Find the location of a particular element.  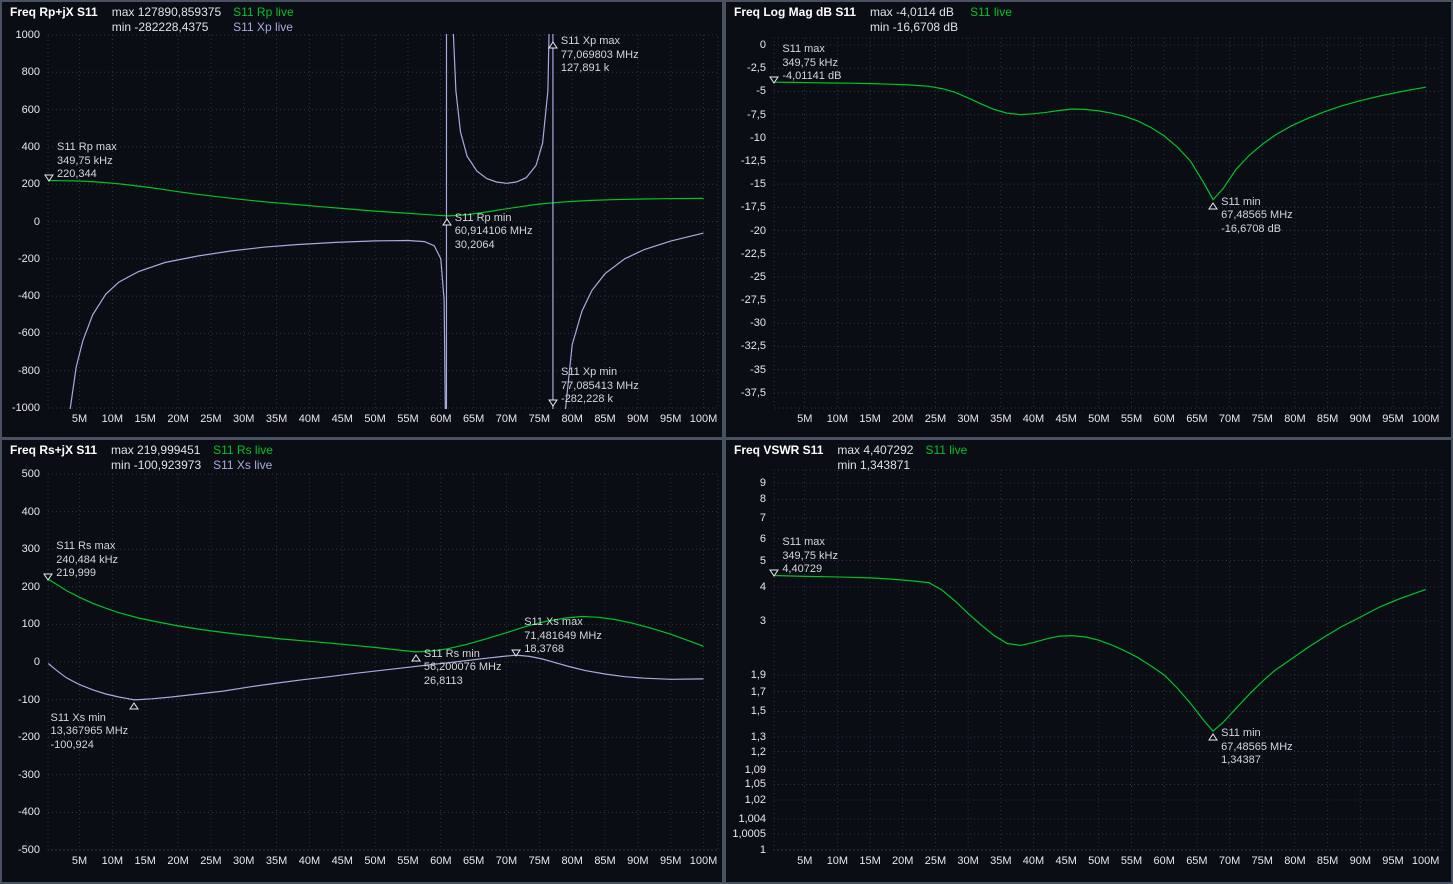

y-axis-label: 1,09 is located at coordinates (755, 770).